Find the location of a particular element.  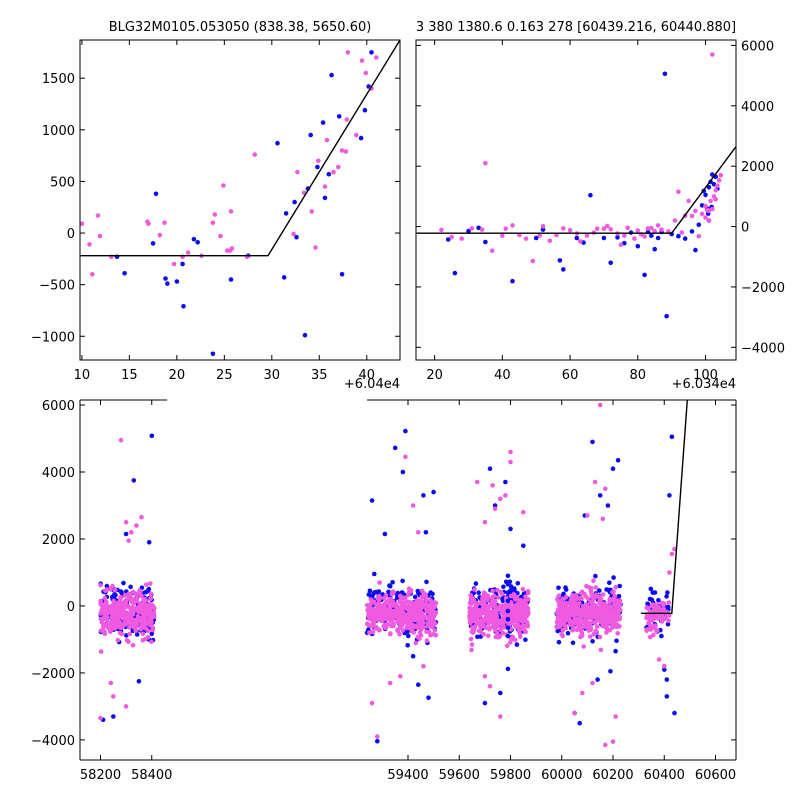

top-right-x-offset: +6.034e4 is located at coordinates (704, 384).